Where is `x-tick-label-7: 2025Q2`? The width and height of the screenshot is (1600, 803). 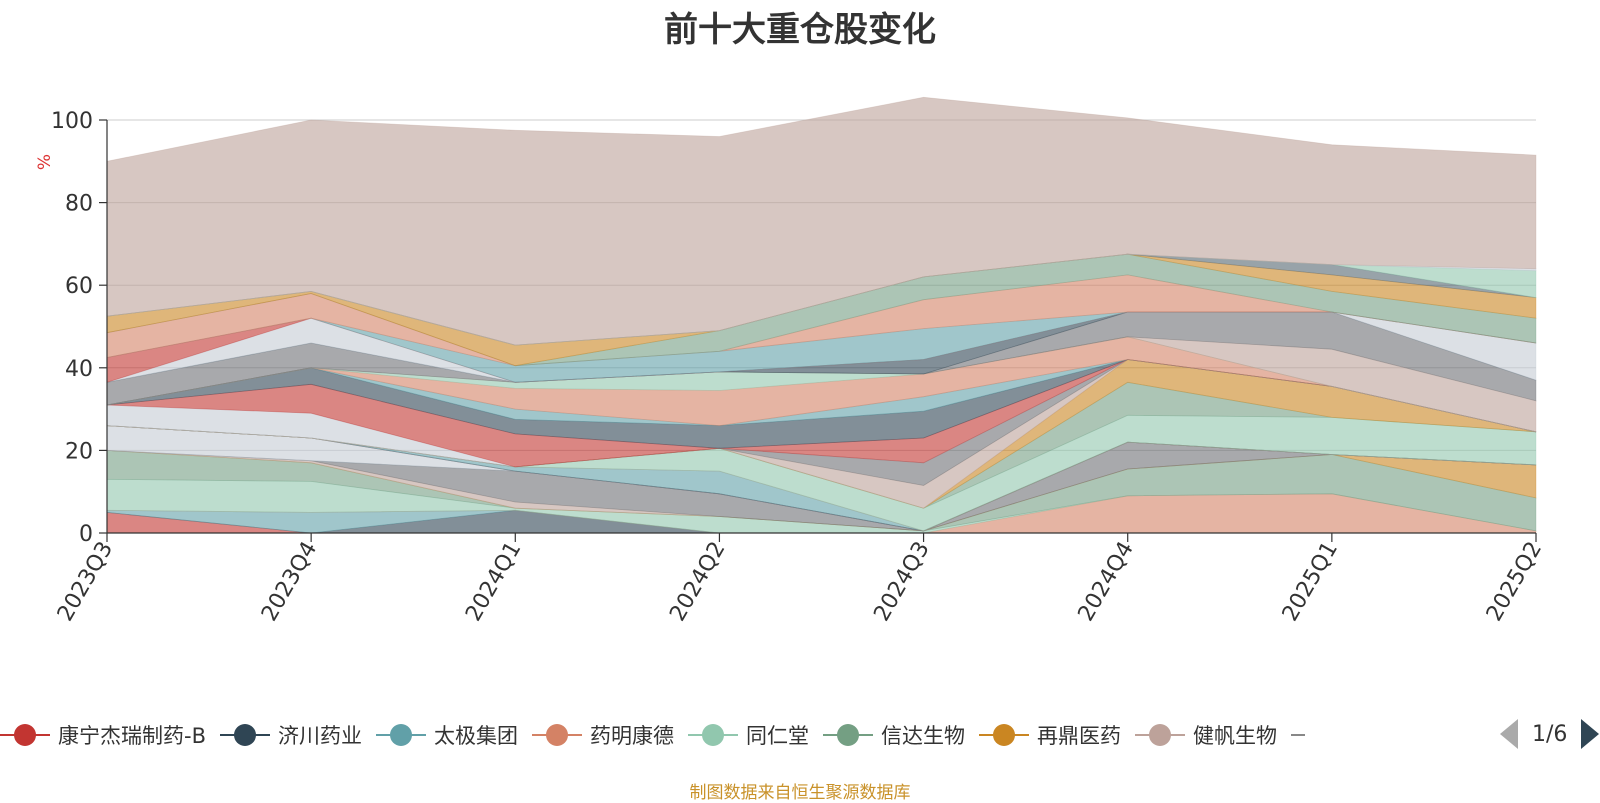 x-tick-label-7: 2025Q2 is located at coordinates (1514, 582).